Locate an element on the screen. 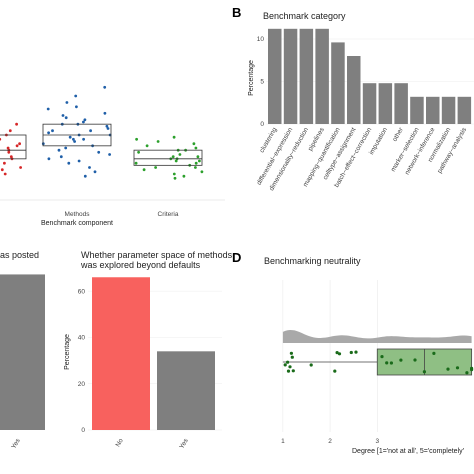 The width and height of the screenshot is (474, 474). panel-a-category-label: Criteria is located at coordinates (168, 214).